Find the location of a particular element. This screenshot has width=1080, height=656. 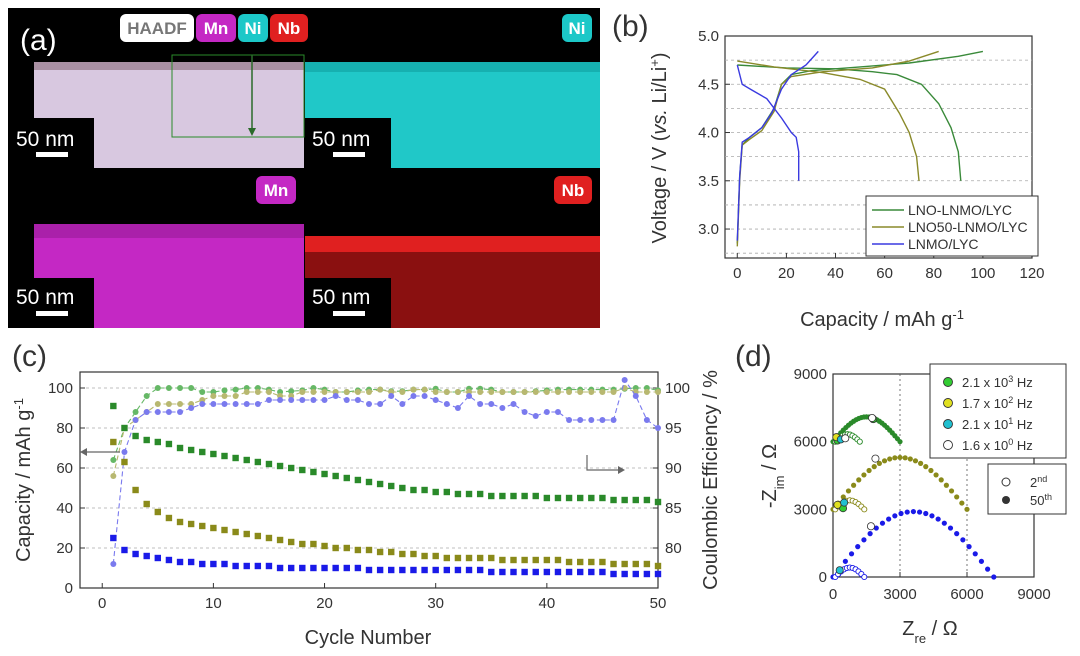

ni-tag: Ni is located at coordinates (253, 28).